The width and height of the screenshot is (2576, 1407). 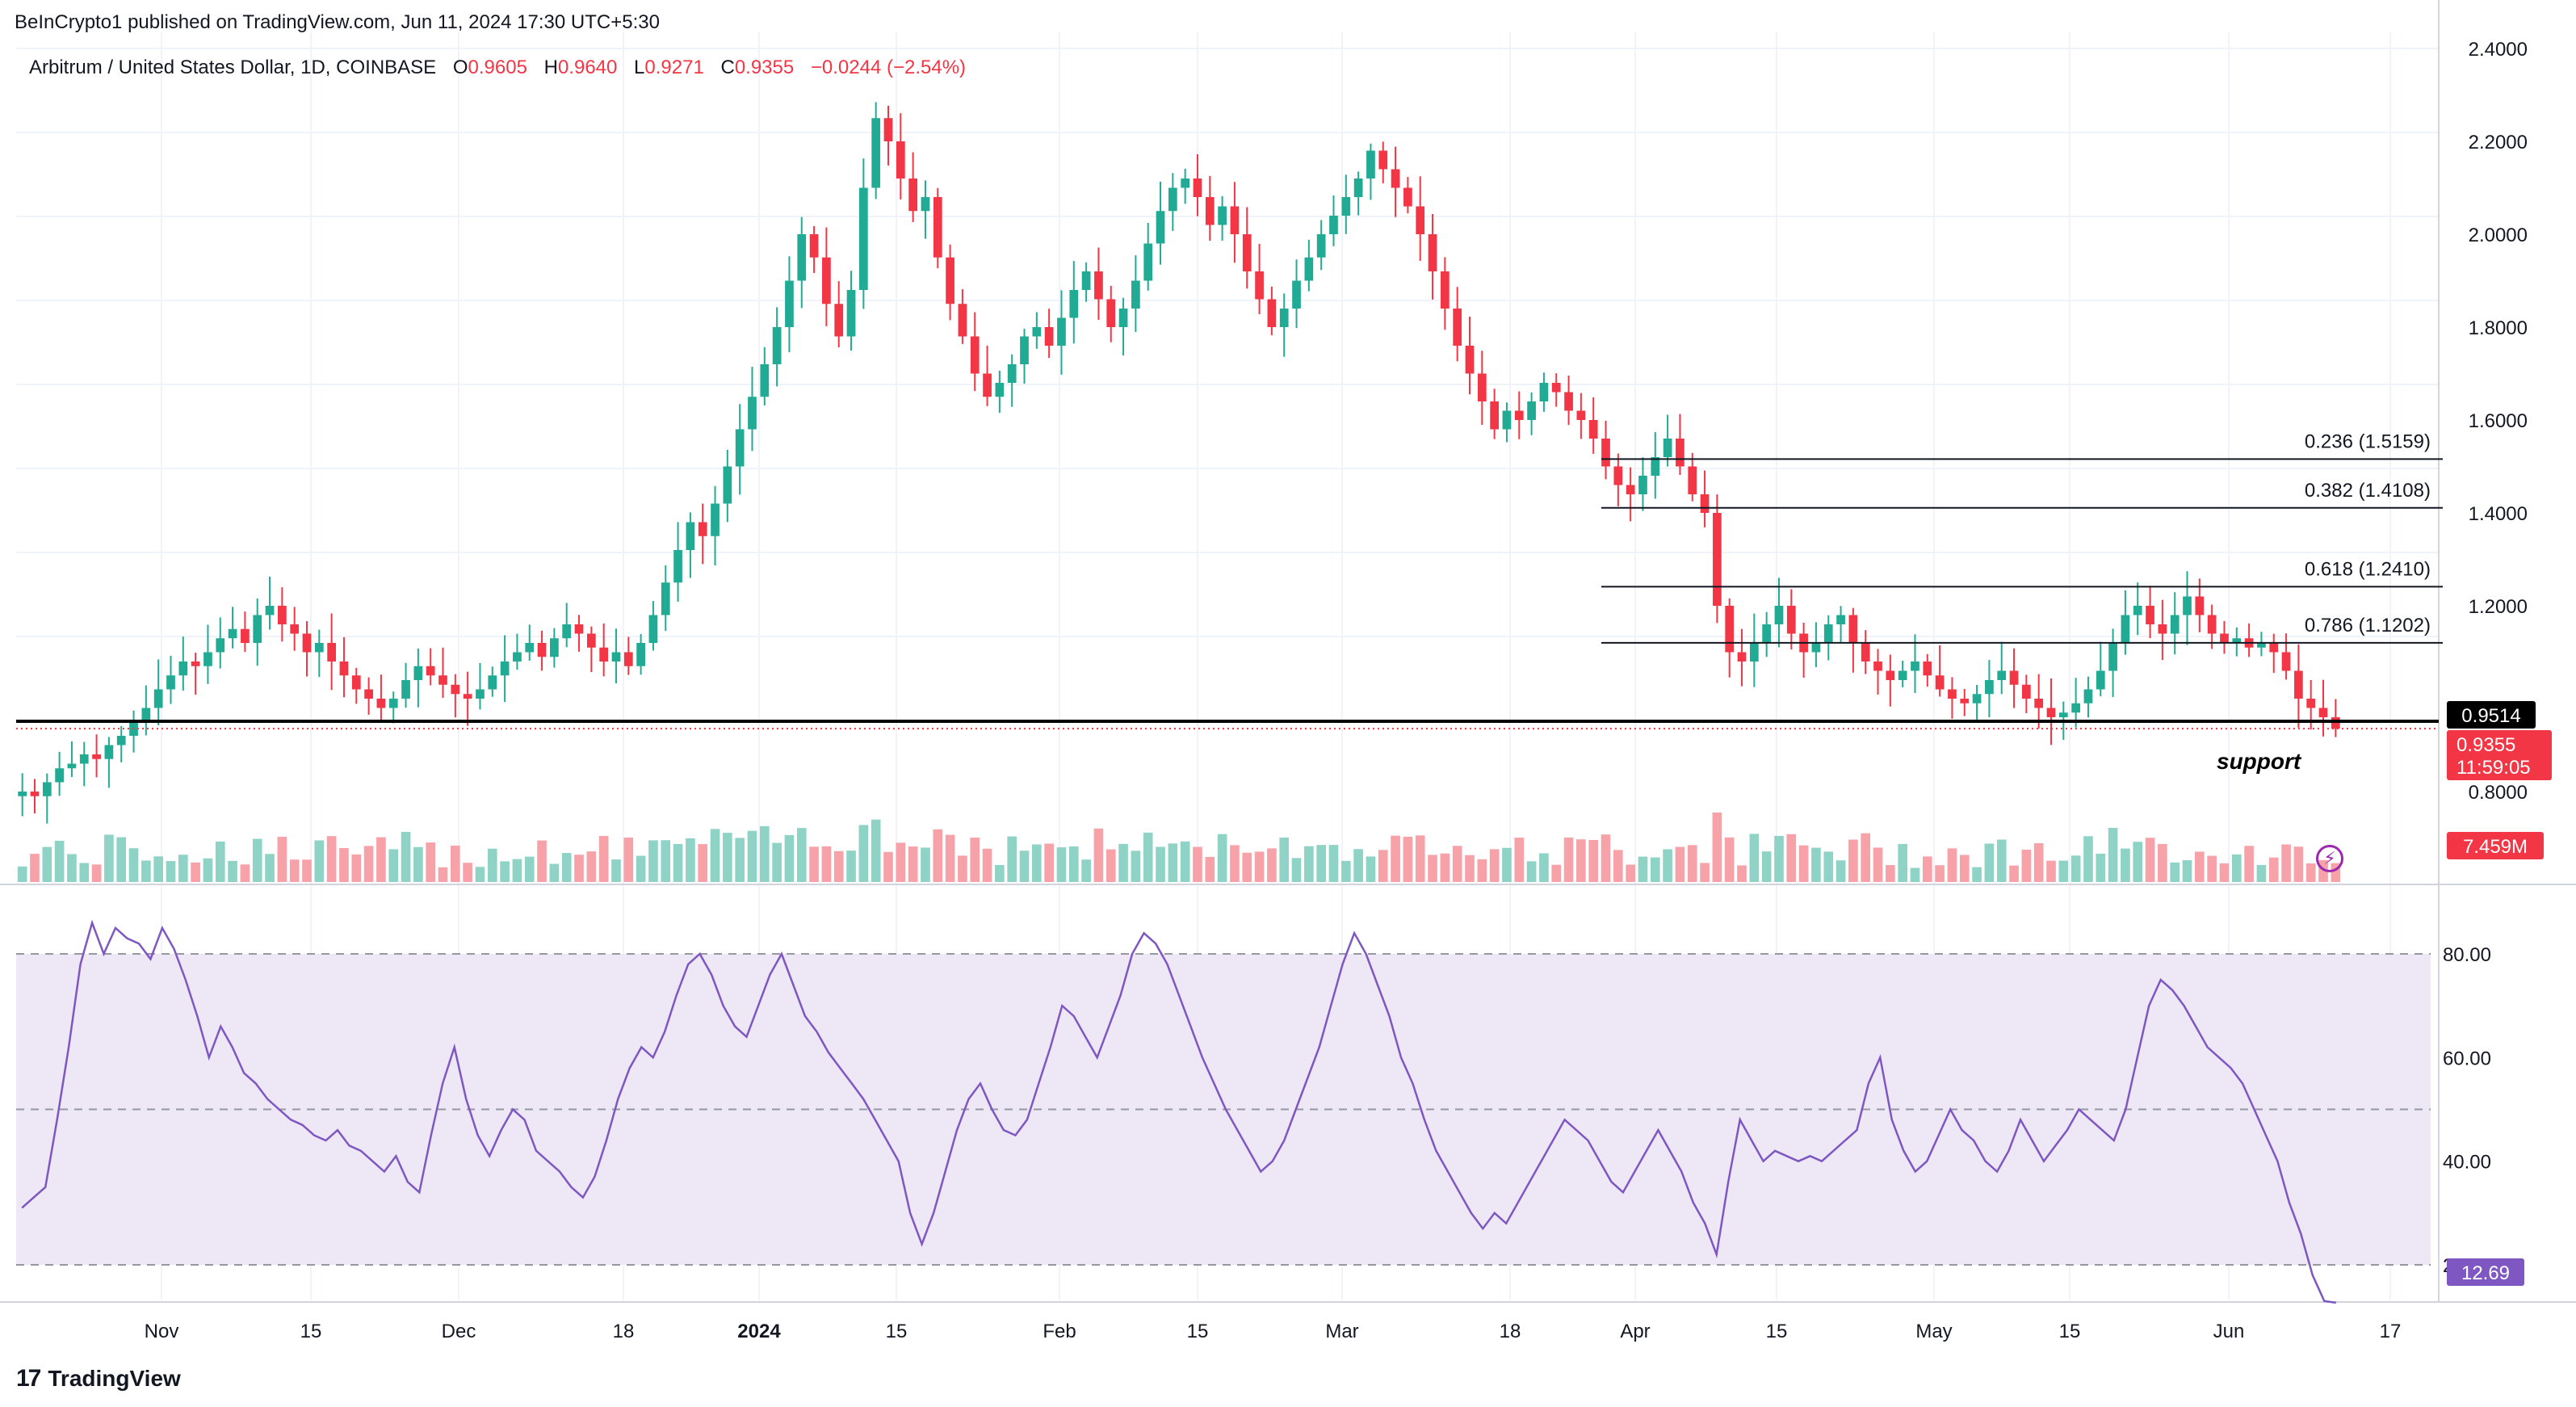 I want to click on time-tick-label: Apr, so click(x=1635, y=1332).